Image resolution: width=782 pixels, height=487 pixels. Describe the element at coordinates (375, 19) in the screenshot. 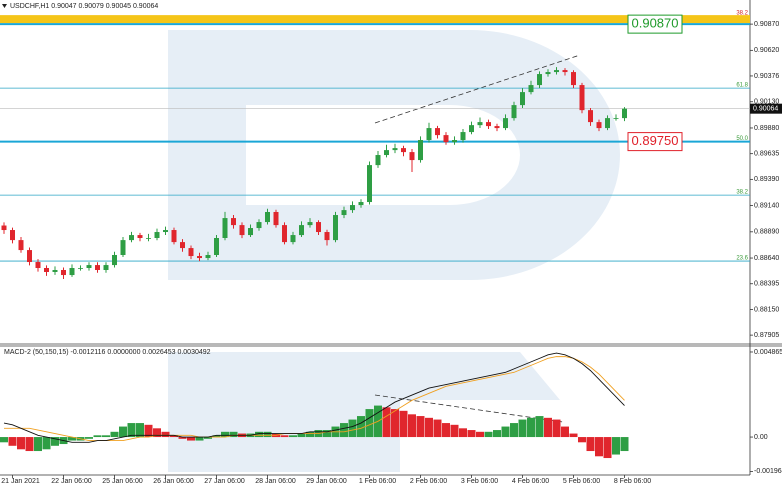

I see `level-band` at that location.